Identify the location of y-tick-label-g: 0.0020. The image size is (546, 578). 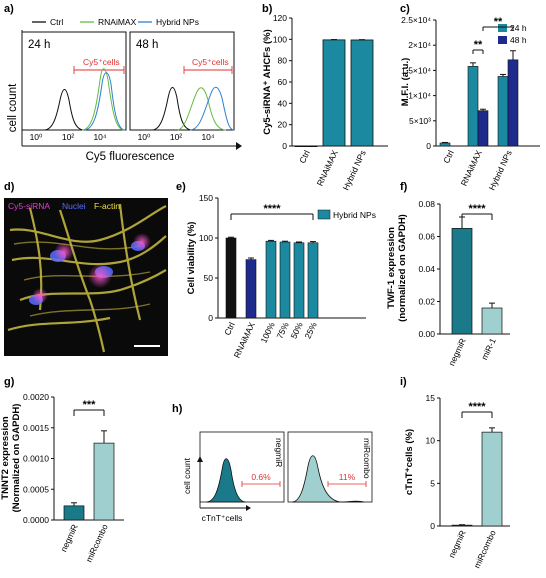
(36, 397).